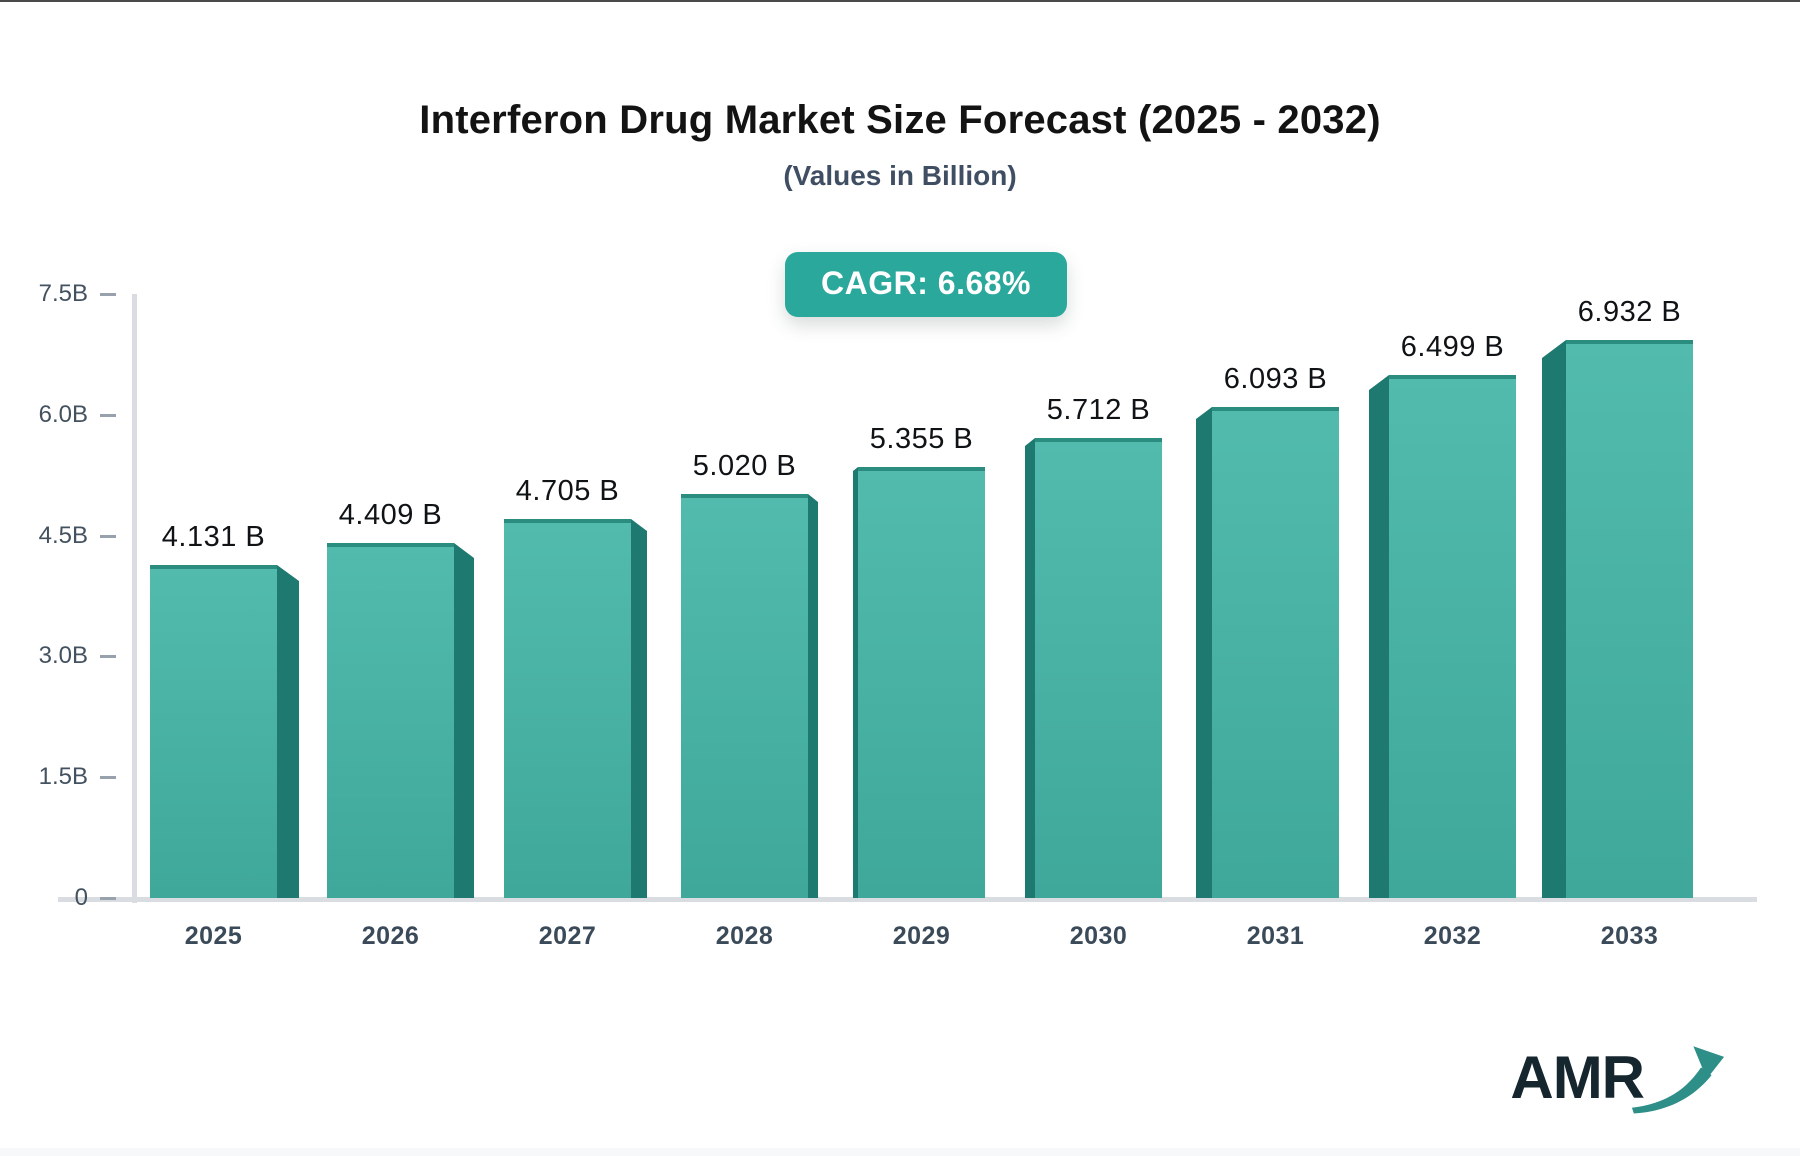 The height and width of the screenshot is (1156, 1800). What do you see at coordinates (1452, 636) in the screenshot?
I see `bar-2032` at bounding box center [1452, 636].